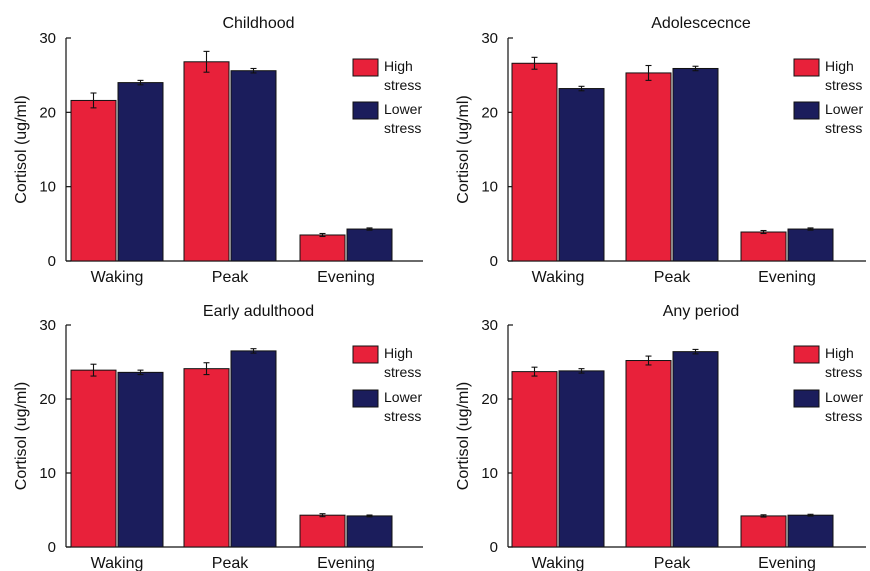  What do you see at coordinates (258, 23) in the screenshot?
I see `chart-title: Childhood` at bounding box center [258, 23].